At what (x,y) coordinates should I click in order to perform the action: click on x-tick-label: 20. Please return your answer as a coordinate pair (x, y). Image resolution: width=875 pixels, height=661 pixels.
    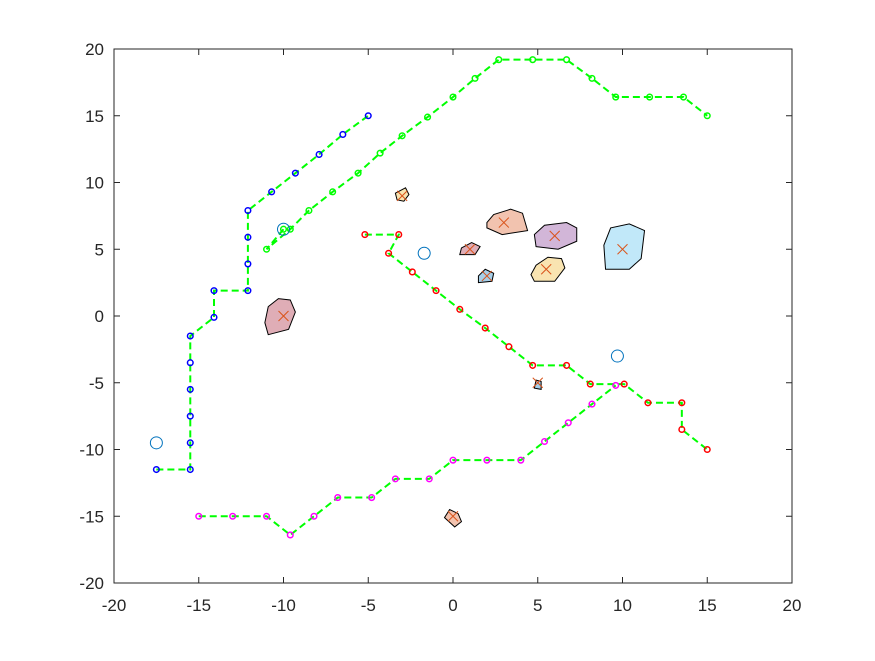
    Looking at the image, I should click on (792, 605).